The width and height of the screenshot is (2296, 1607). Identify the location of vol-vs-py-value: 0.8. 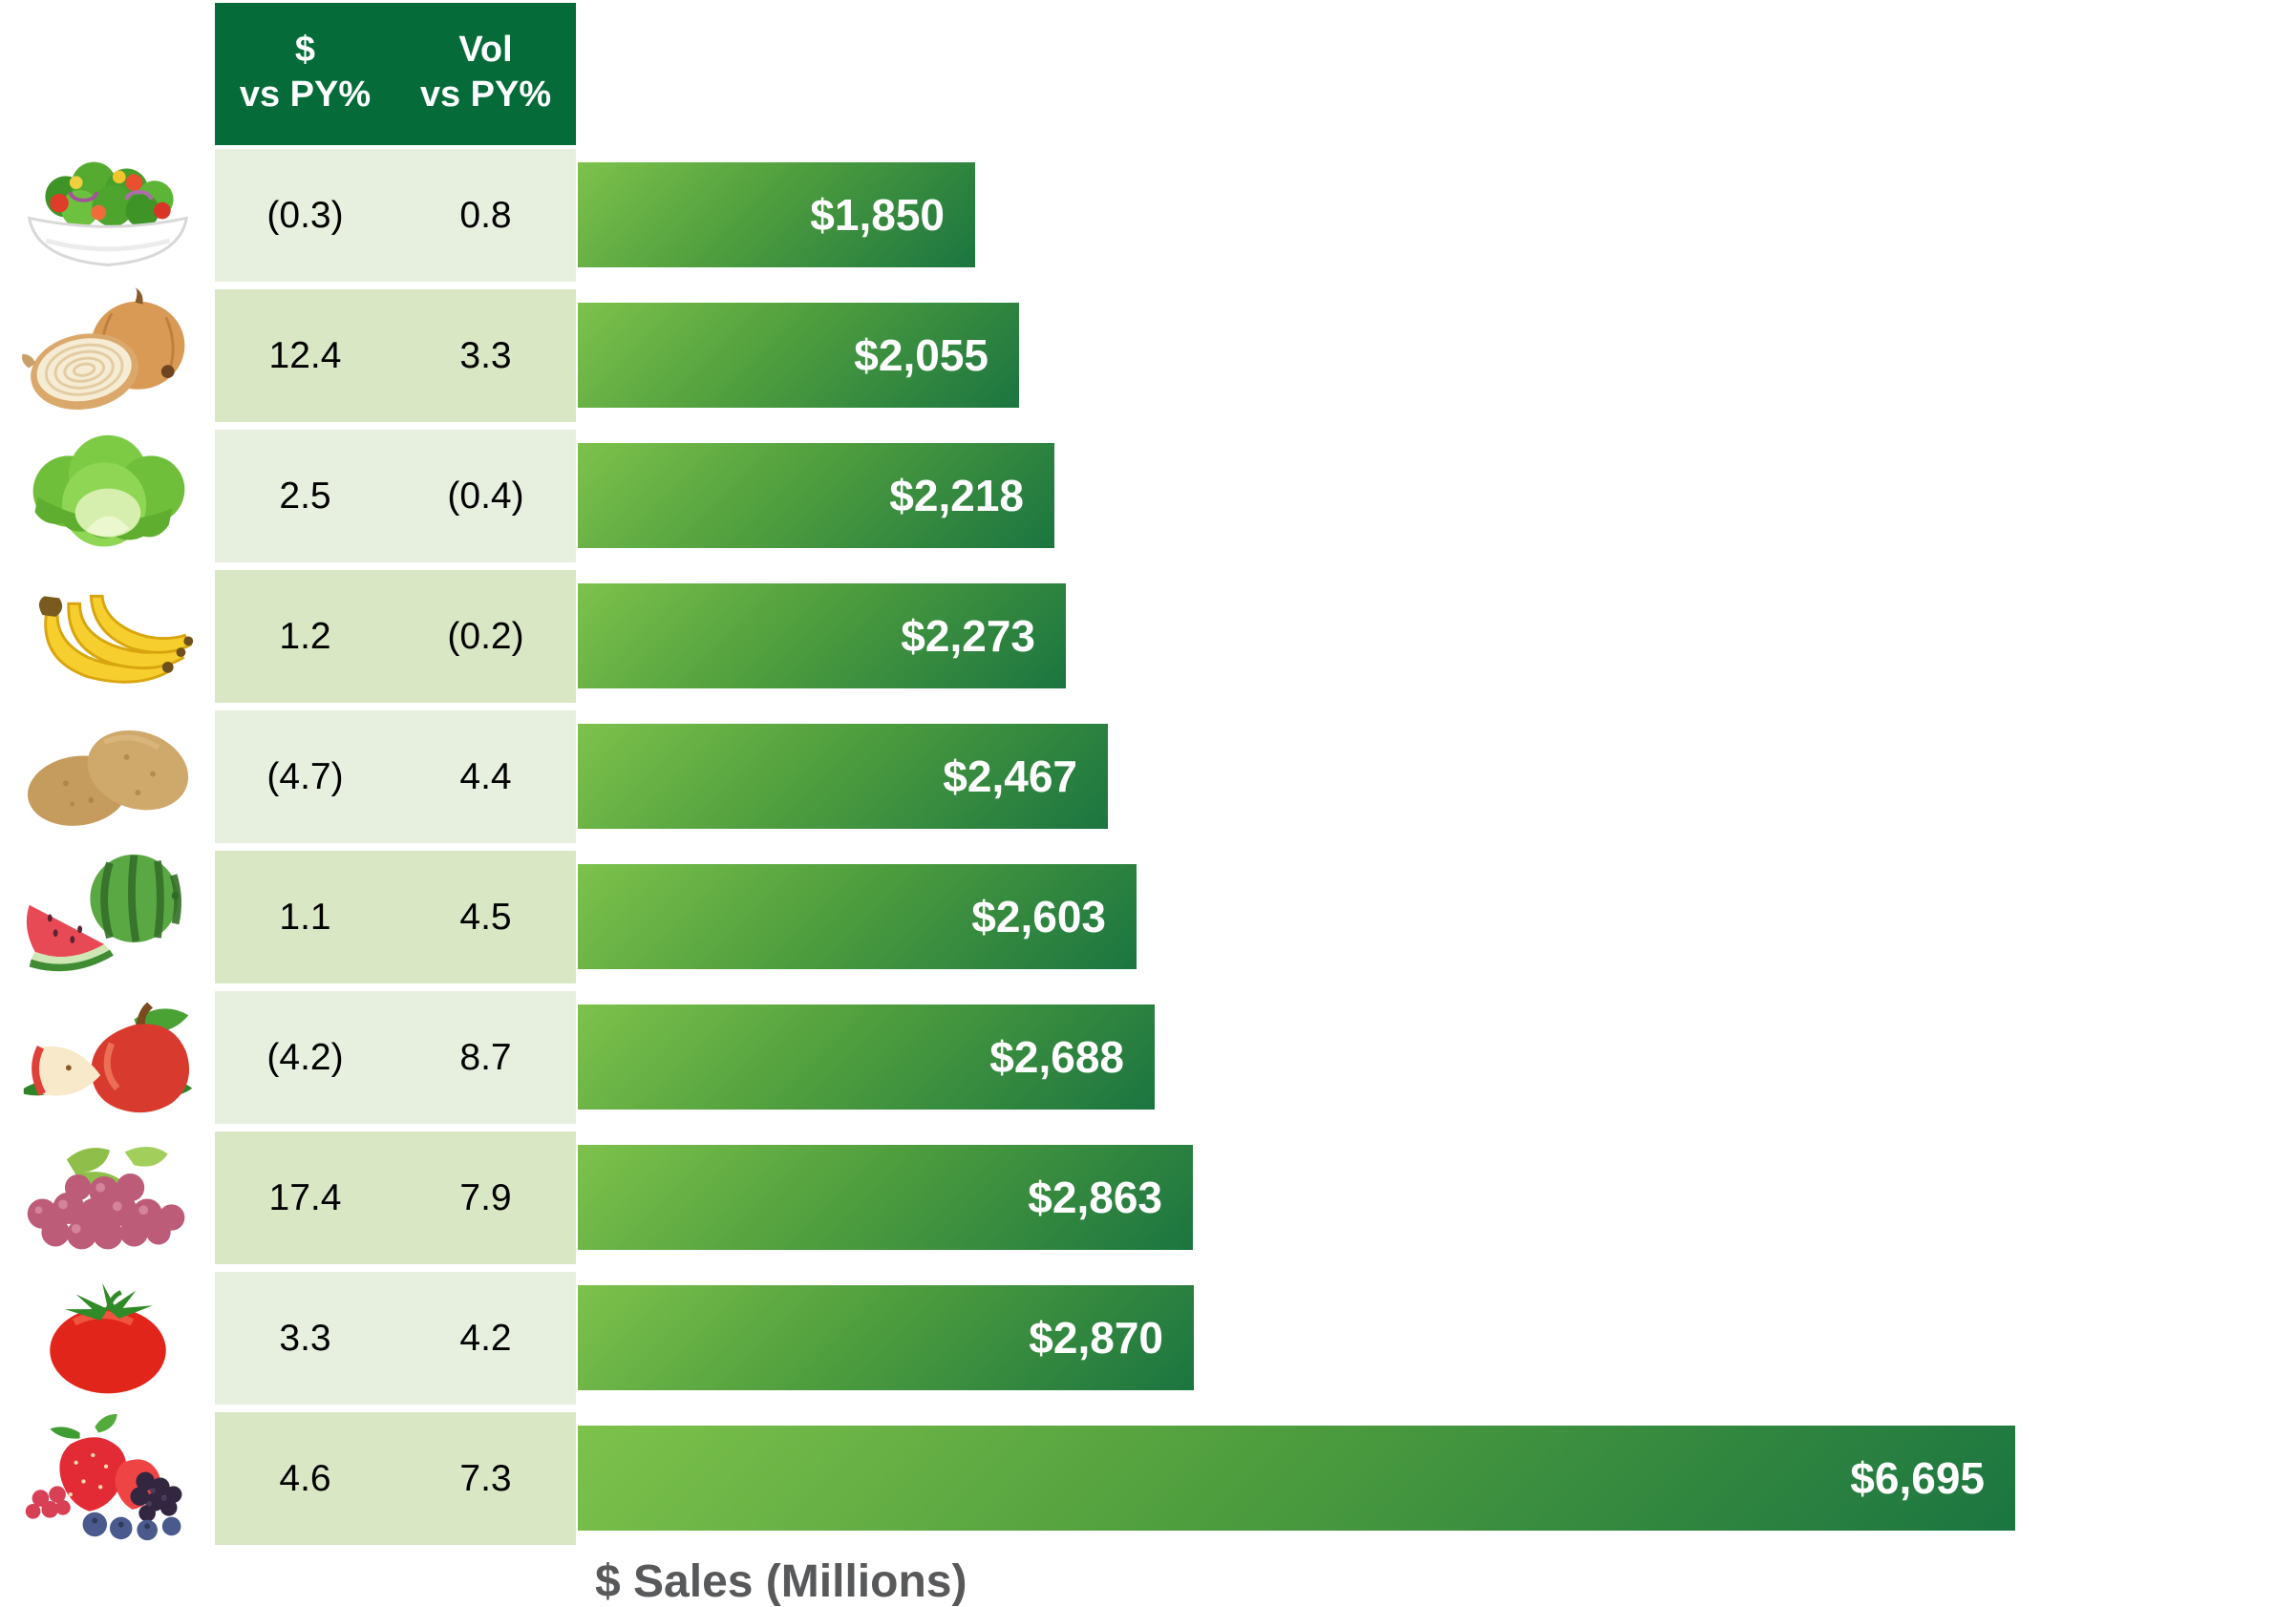
(485, 216).